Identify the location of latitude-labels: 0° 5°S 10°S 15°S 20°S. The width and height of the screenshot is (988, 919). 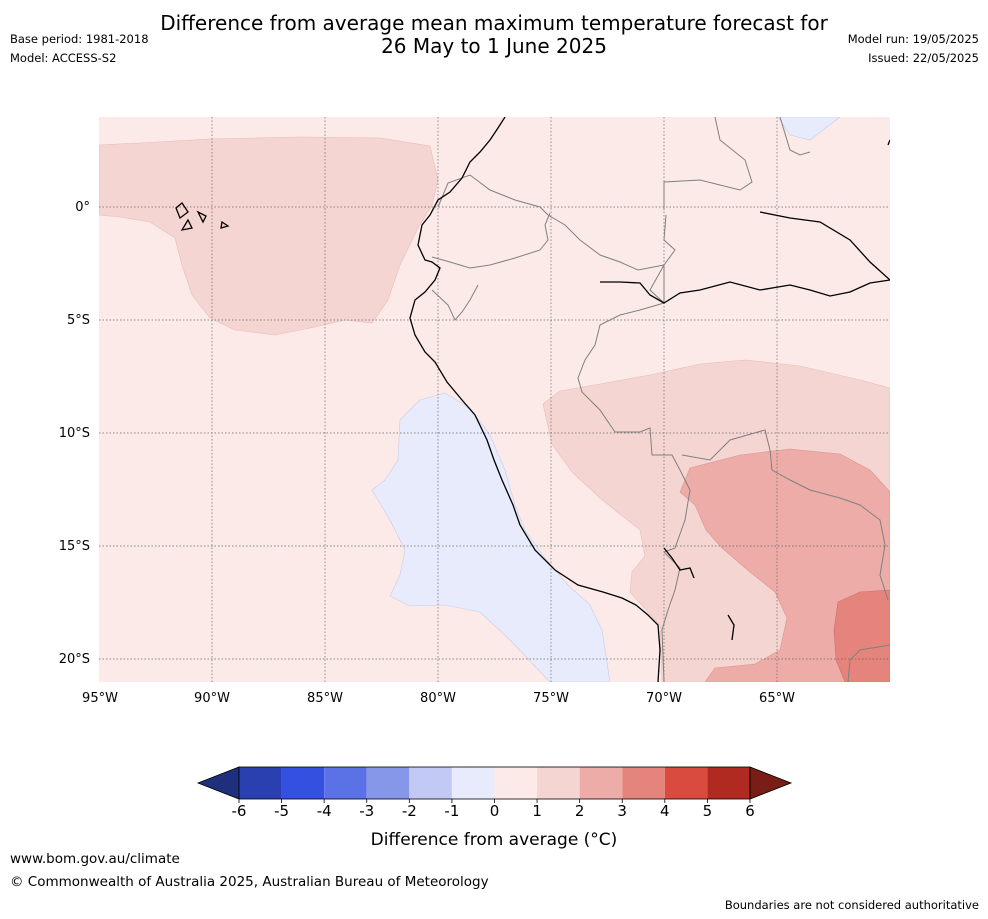
(74, 433).